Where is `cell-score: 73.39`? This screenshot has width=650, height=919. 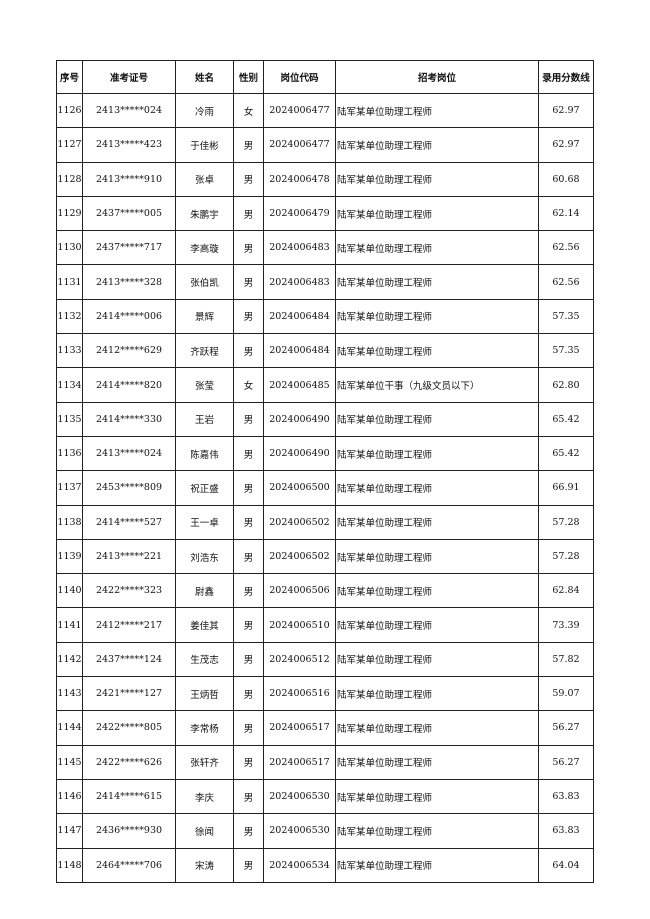
cell-score: 73.39 is located at coordinates (566, 625).